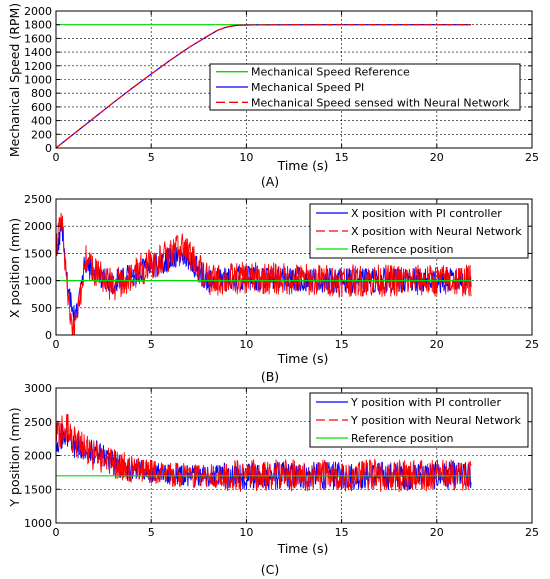 The image size is (550, 579). What do you see at coordinates (38, 388) in the screenshot?
I see `y-tick-label: 3000` at bounding box center [38, 388].